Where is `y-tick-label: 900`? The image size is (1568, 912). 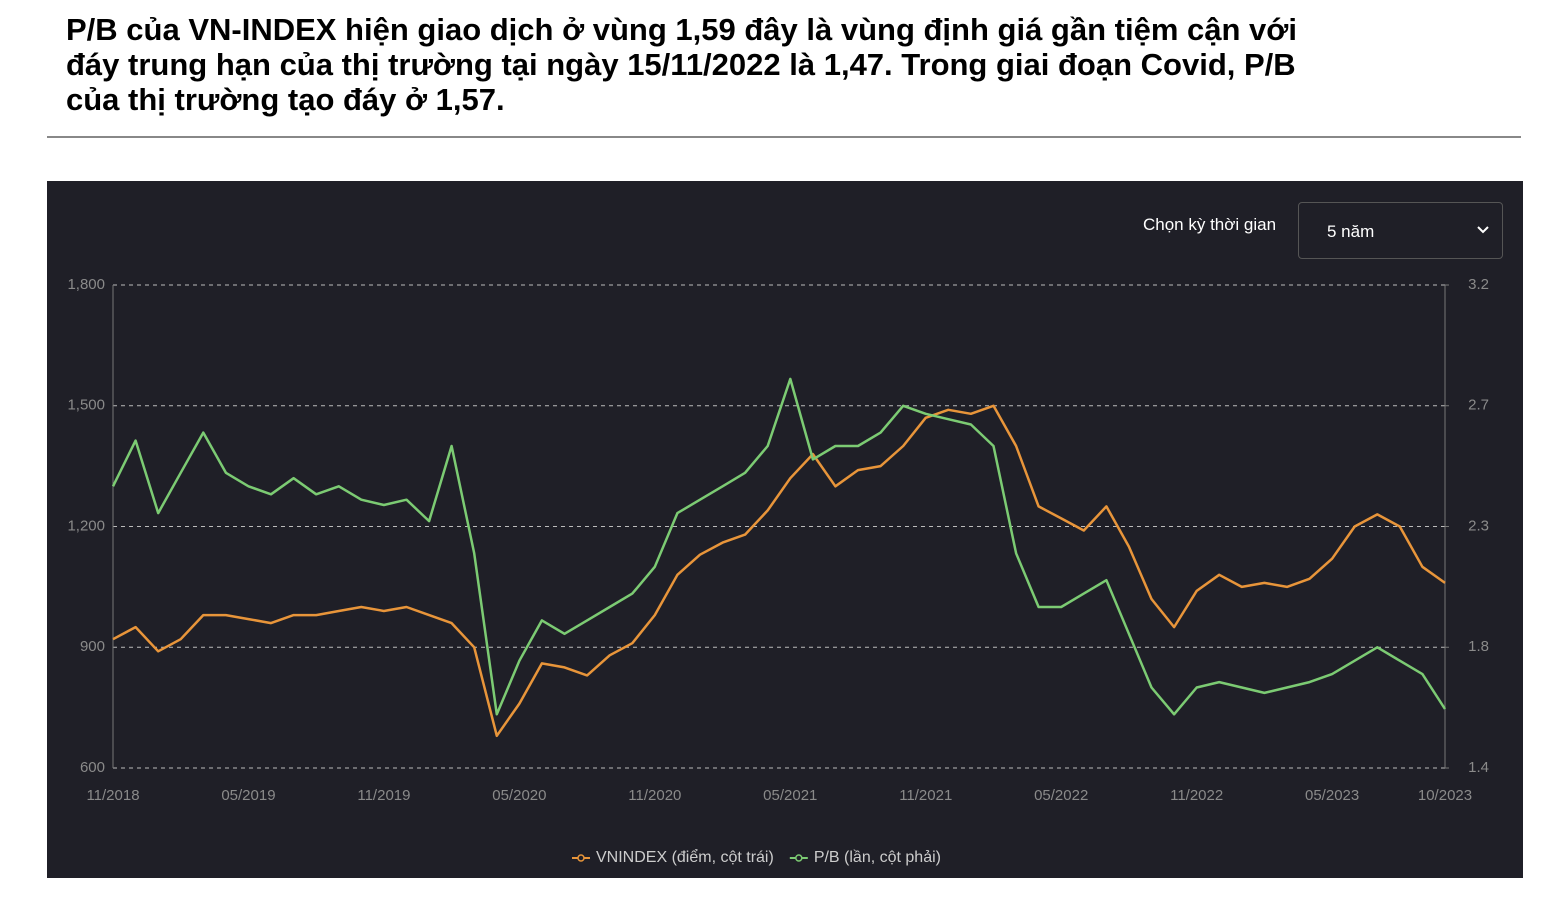 y-tick-label: 900 is located at coordinates (92, 646).